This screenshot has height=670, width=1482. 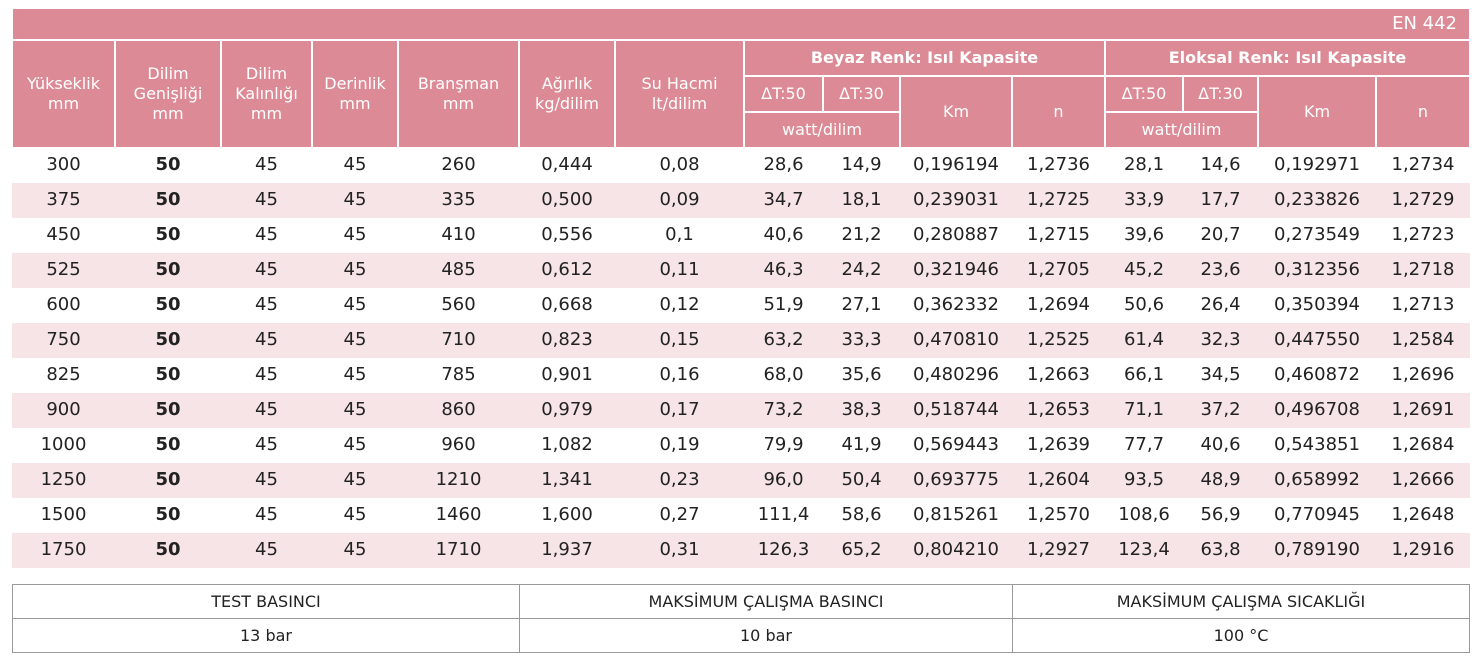 I want to click on table-cell: 1,2604, so click(x=1058, y=480).